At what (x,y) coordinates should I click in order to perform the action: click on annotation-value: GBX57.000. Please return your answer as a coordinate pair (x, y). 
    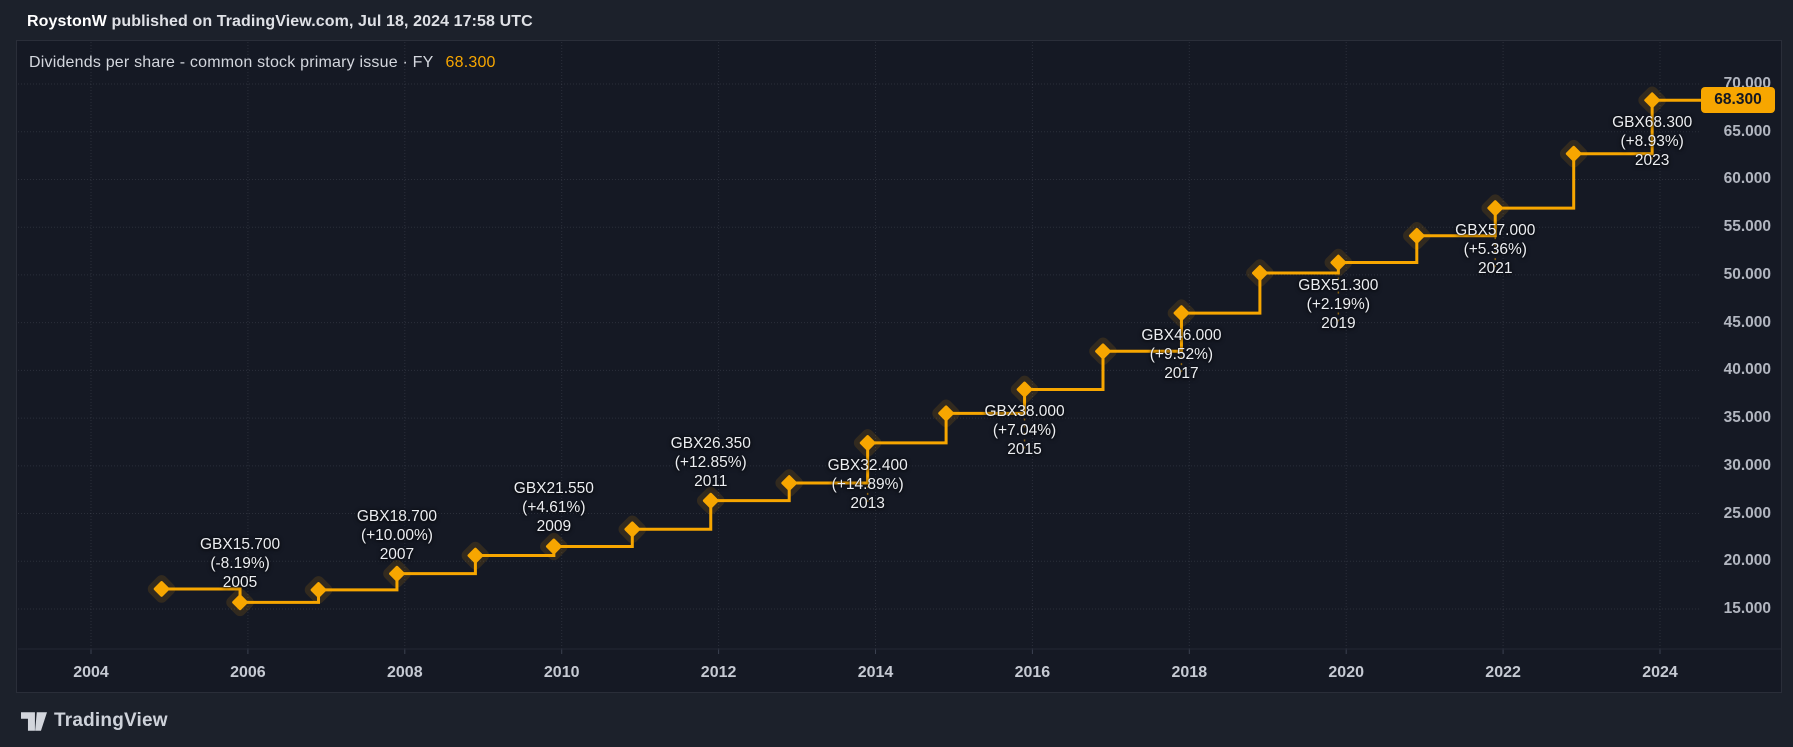
    Looking at the image, I should click on (1495, 231).